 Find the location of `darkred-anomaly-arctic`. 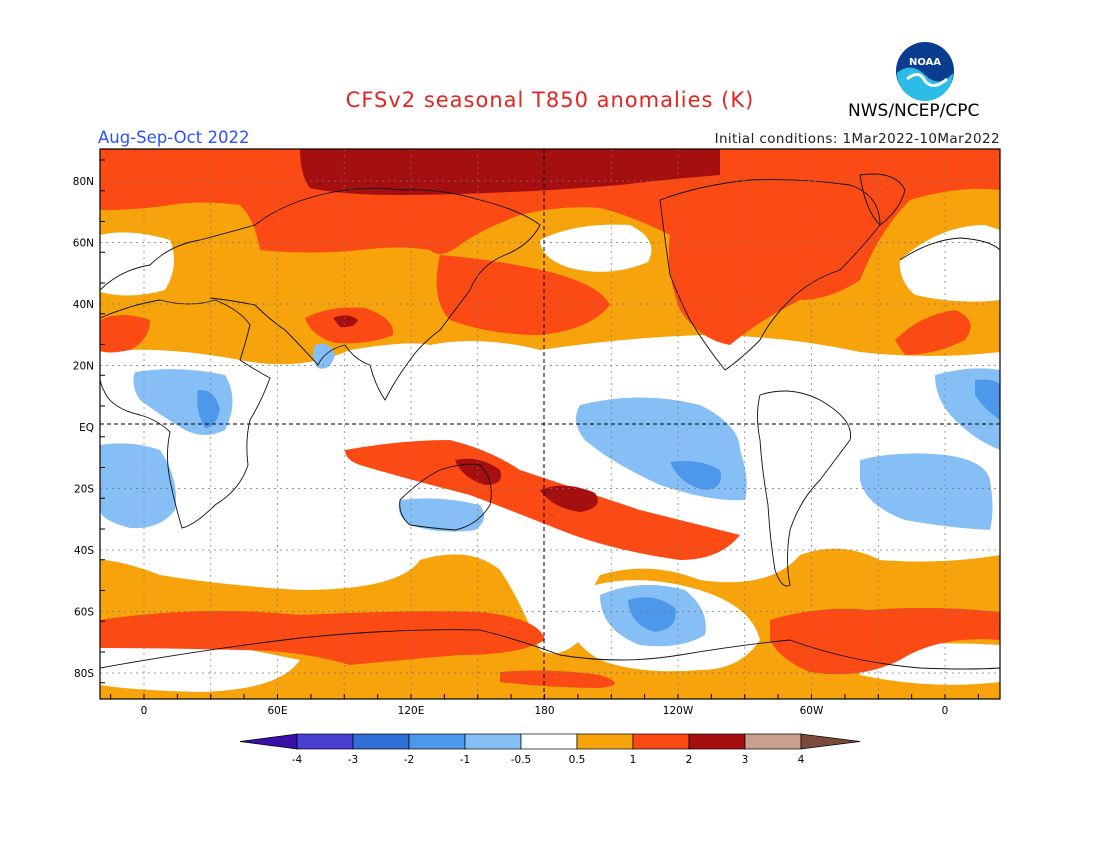

darkred-anomaly-arctic is located at coordinates (510, 172).